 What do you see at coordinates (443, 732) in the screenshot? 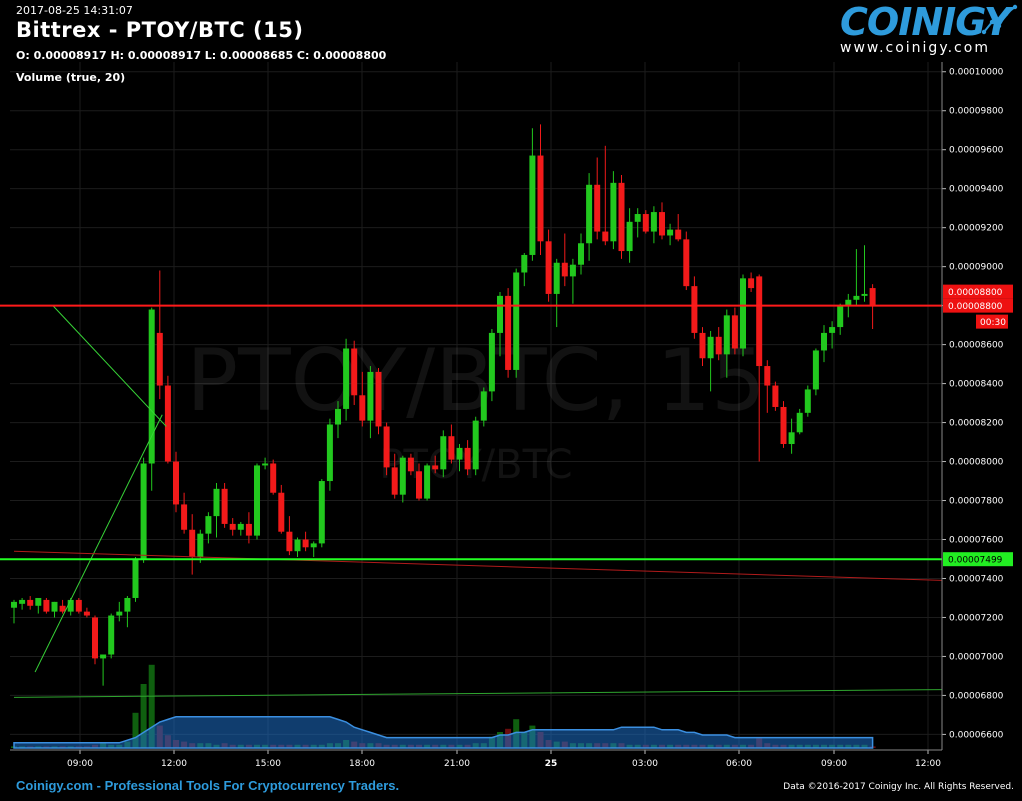
I see `volume-ma-area` at bounding box center [443, 732].